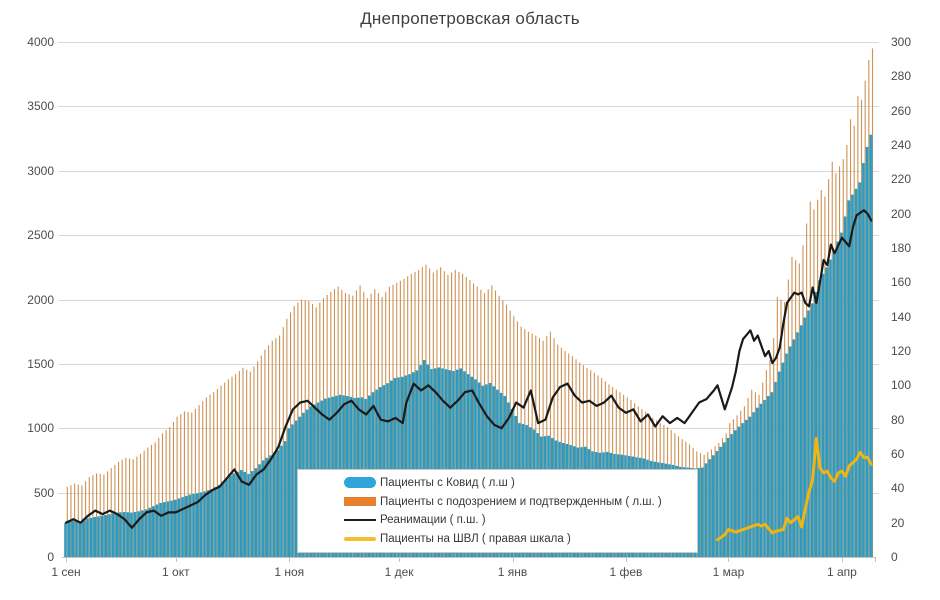 The height and width of the screenshot is (600, 940). Describe the element at coordinates (40, 106) in the screenshot. I see `y-left-tick-label: 3500` at that location.